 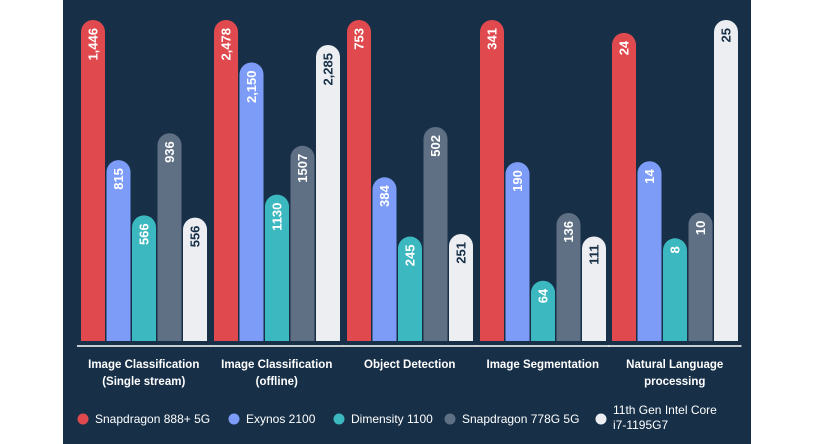 I want to click on bar-11th-gen-intel-core-i7-1195g7-object-detection, so click(x=461, y=287).